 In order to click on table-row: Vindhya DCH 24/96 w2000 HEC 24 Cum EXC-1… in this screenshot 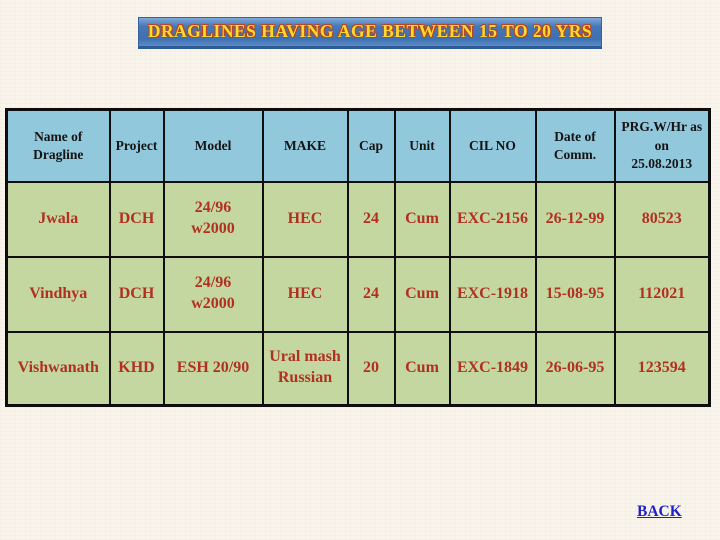, I will do `click(358, 294)`.